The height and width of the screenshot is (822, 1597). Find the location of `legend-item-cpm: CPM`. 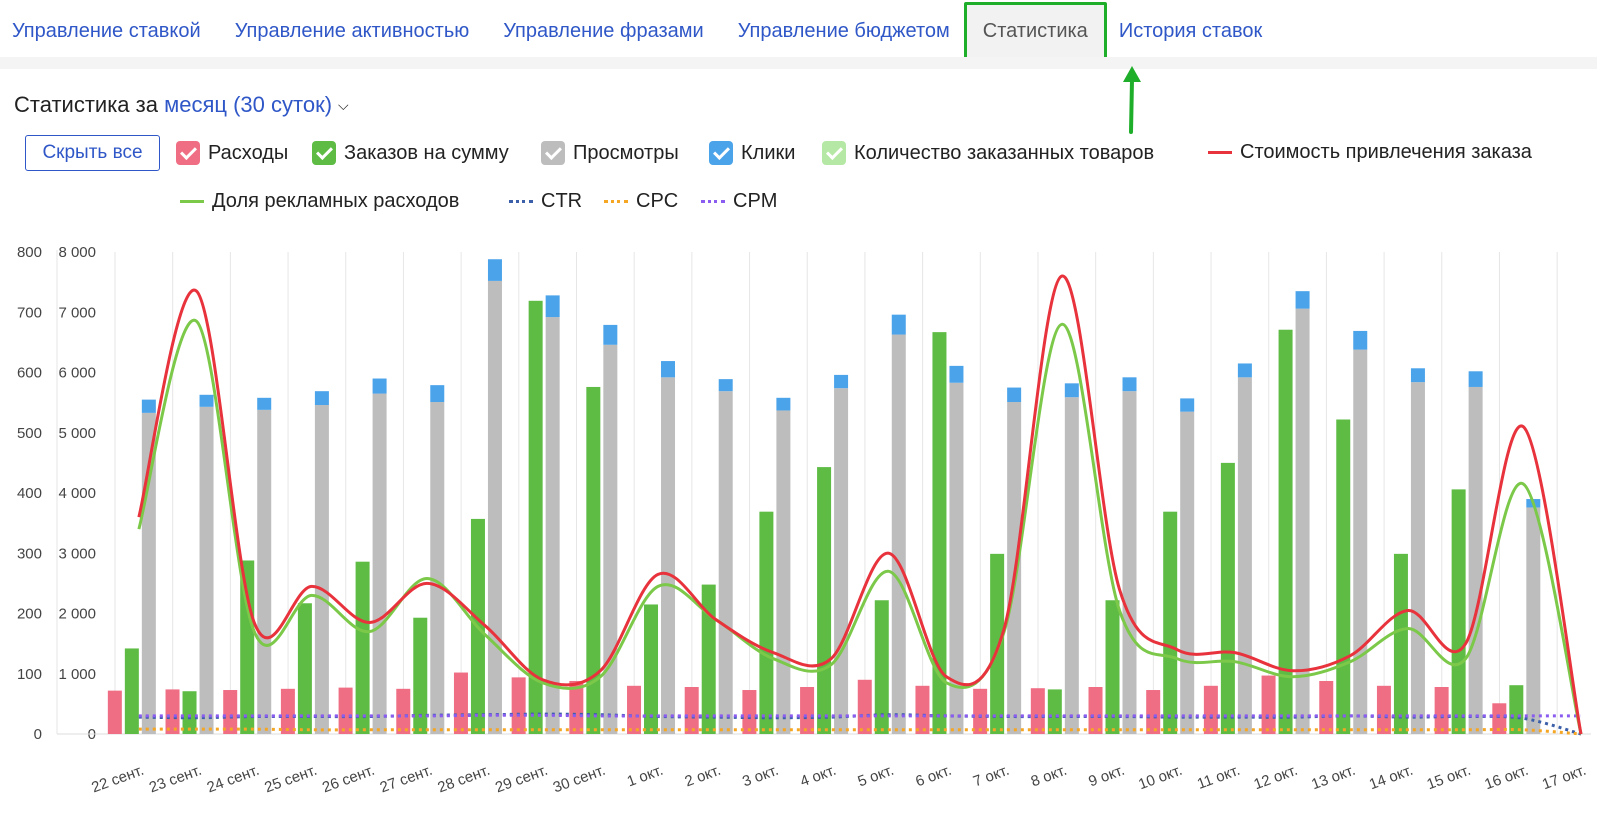

legend-item-cpm: CPM is located at coordinates (739, 201).